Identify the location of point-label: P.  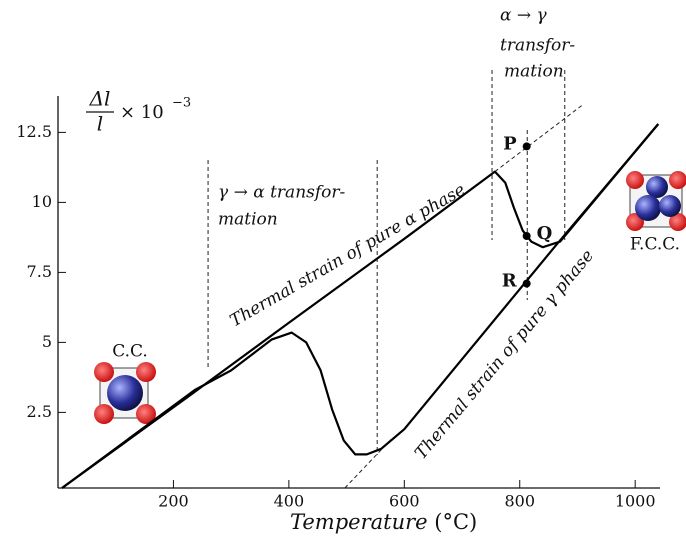
(510, 143).